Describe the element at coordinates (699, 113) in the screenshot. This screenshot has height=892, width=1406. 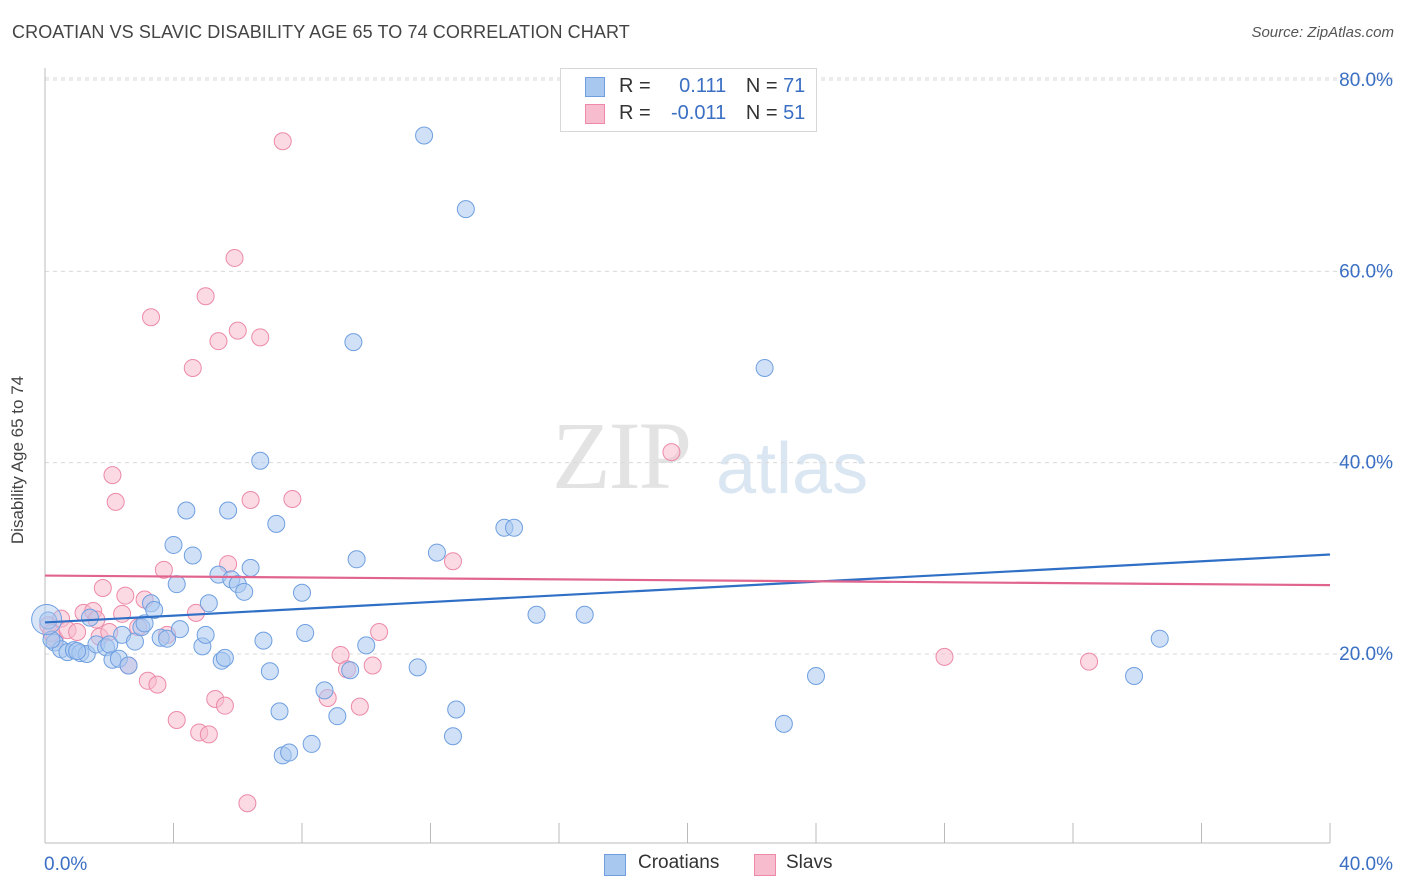
I see `legend-r-value: -0.011` at that location.